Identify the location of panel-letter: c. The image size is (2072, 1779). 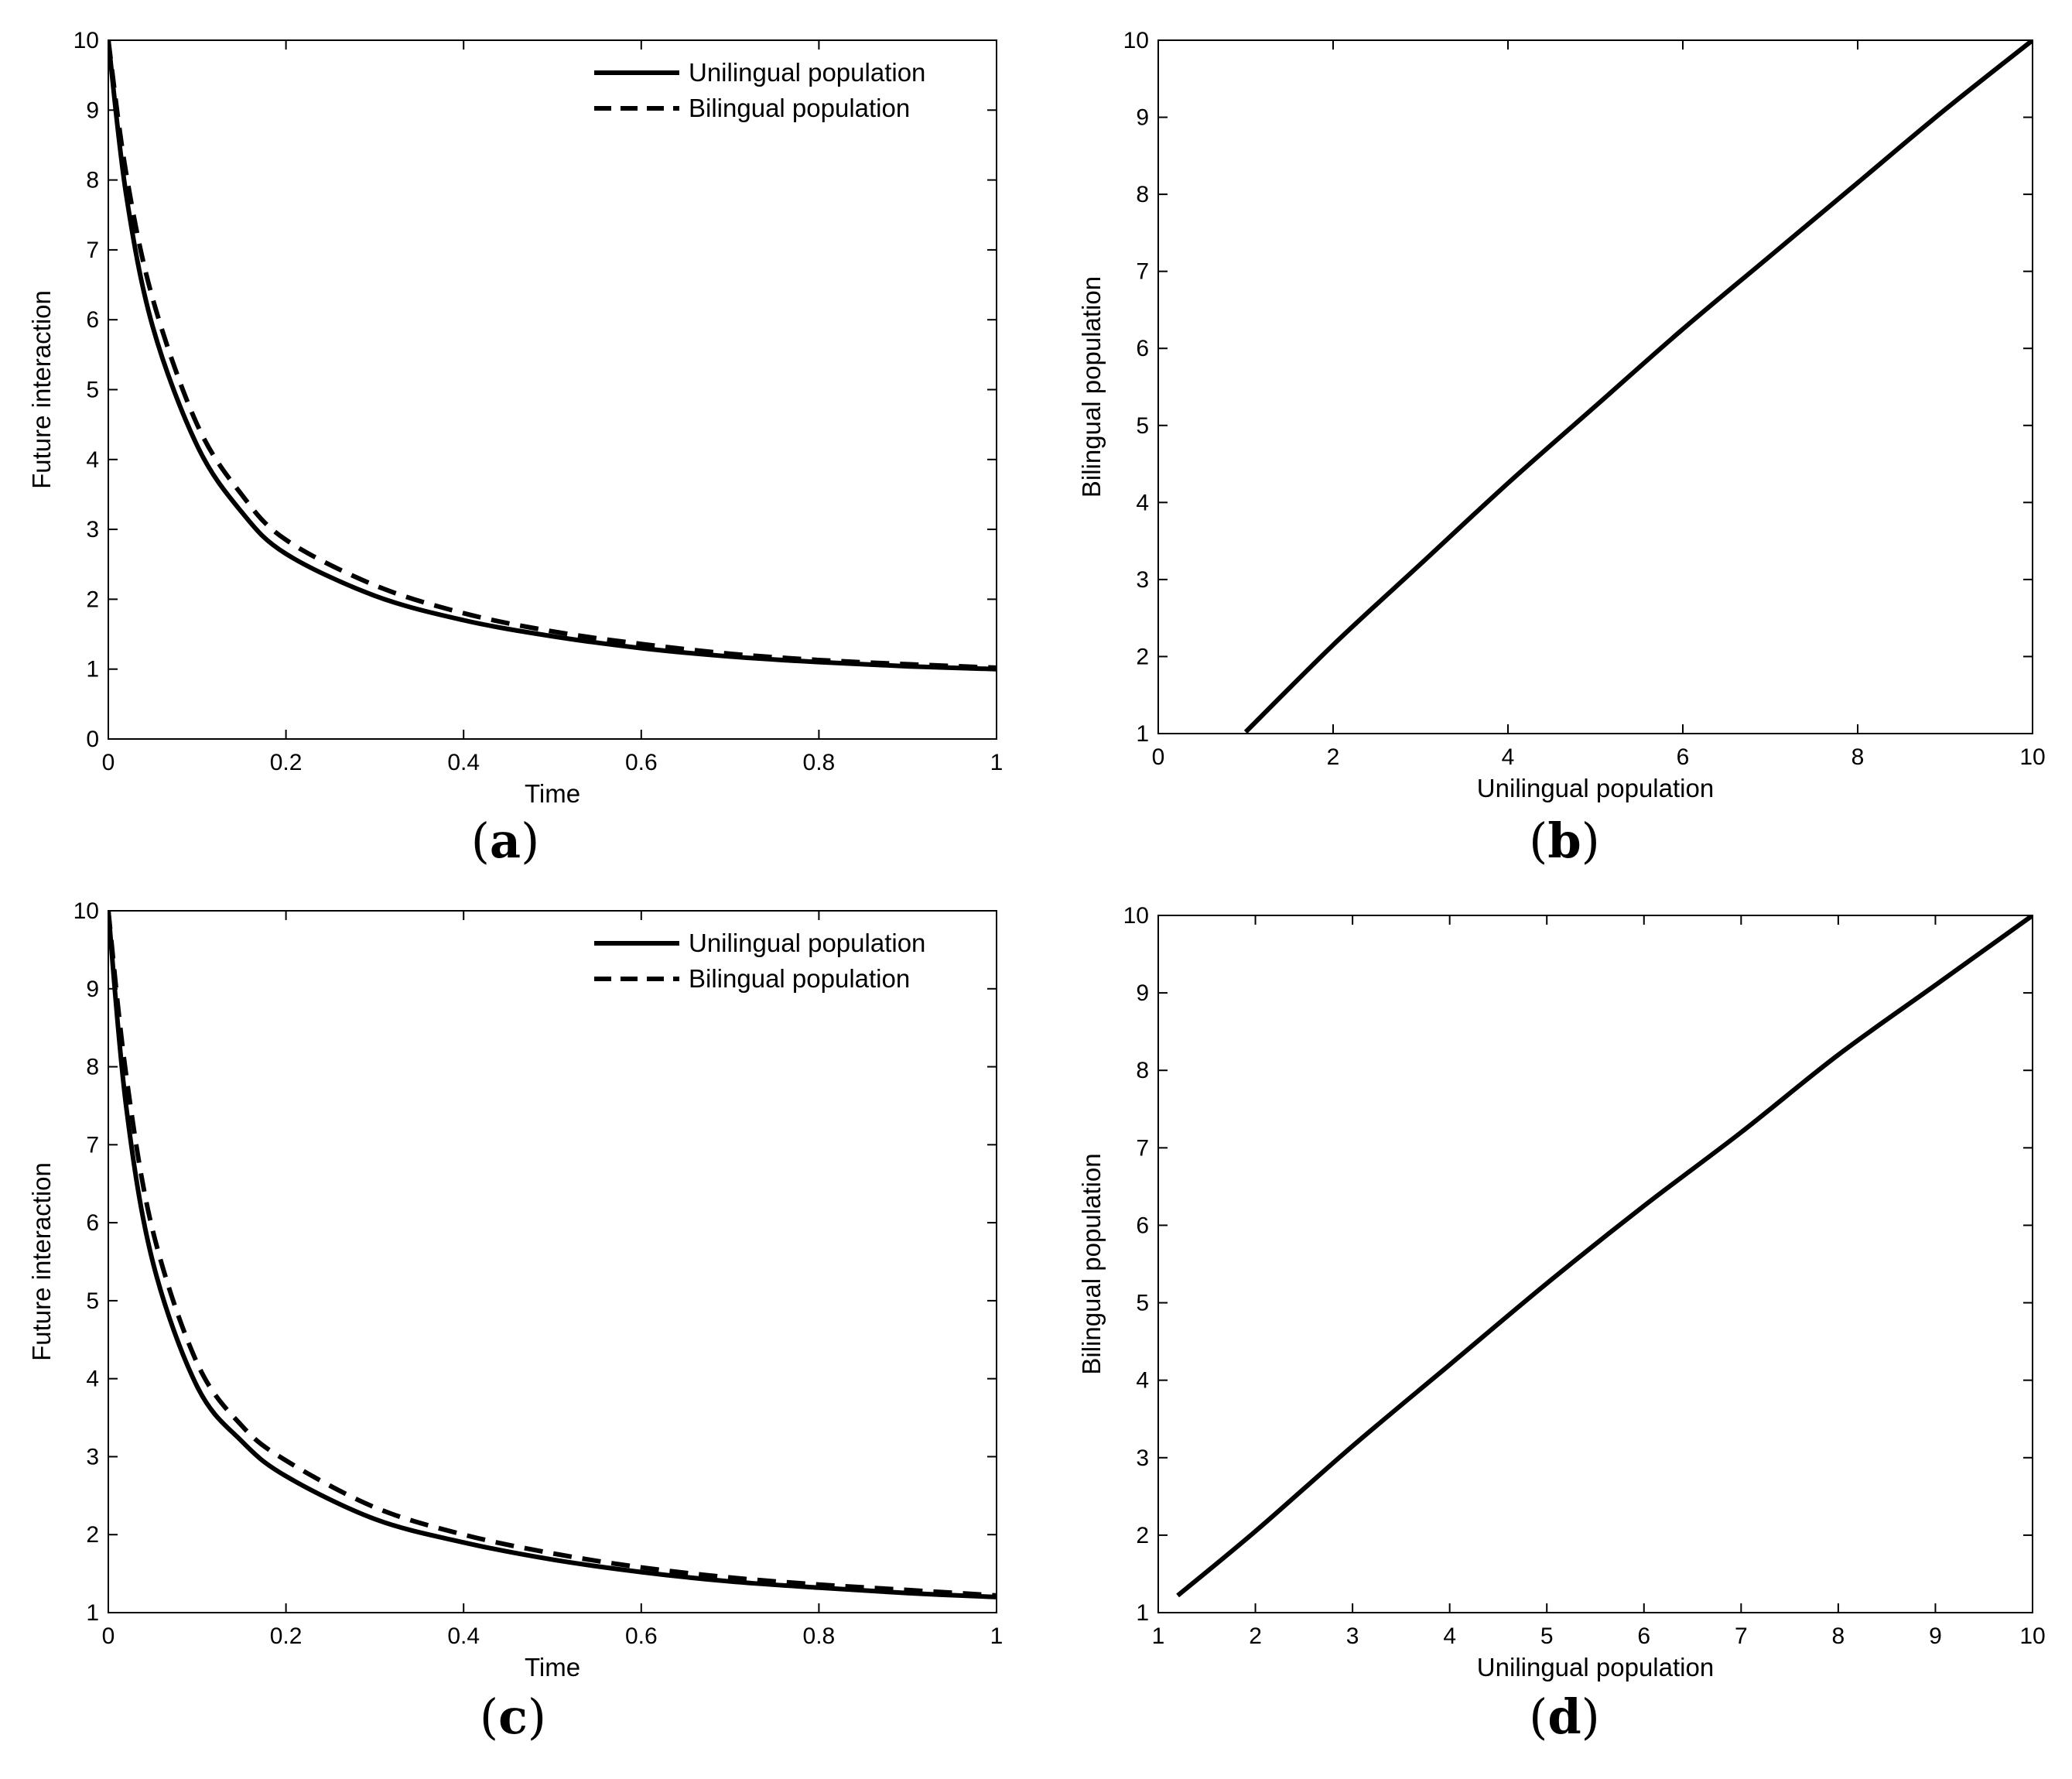
(513, 1716).